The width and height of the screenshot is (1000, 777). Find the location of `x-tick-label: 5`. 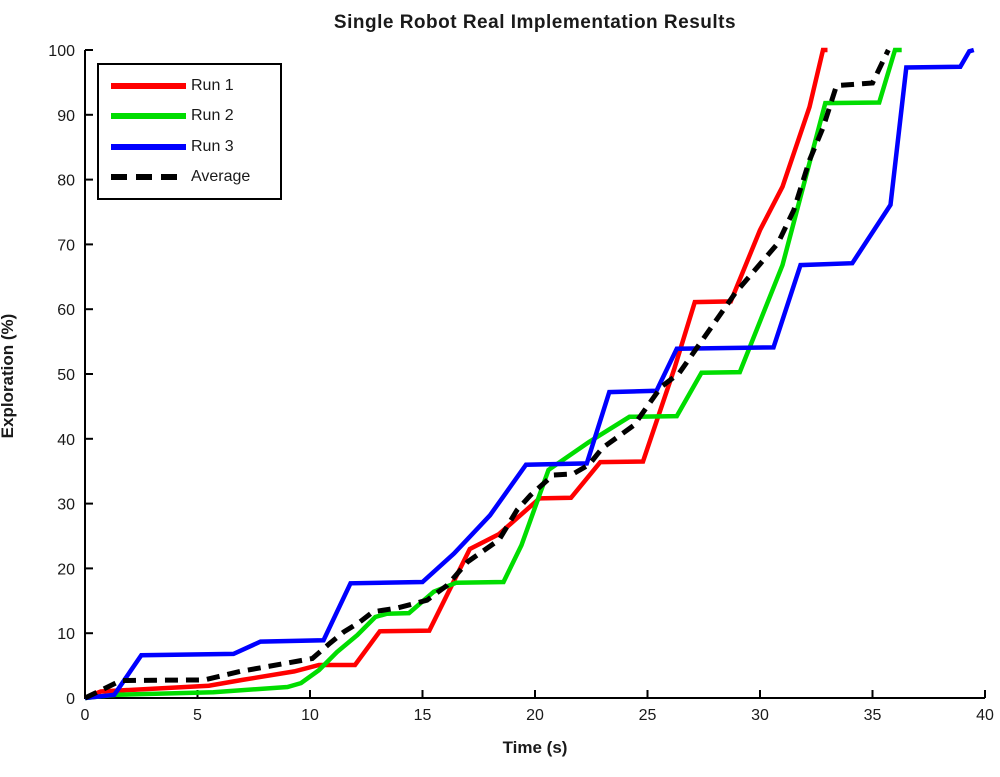

x-tick-label: 5 is located at coordinates (197, 715).